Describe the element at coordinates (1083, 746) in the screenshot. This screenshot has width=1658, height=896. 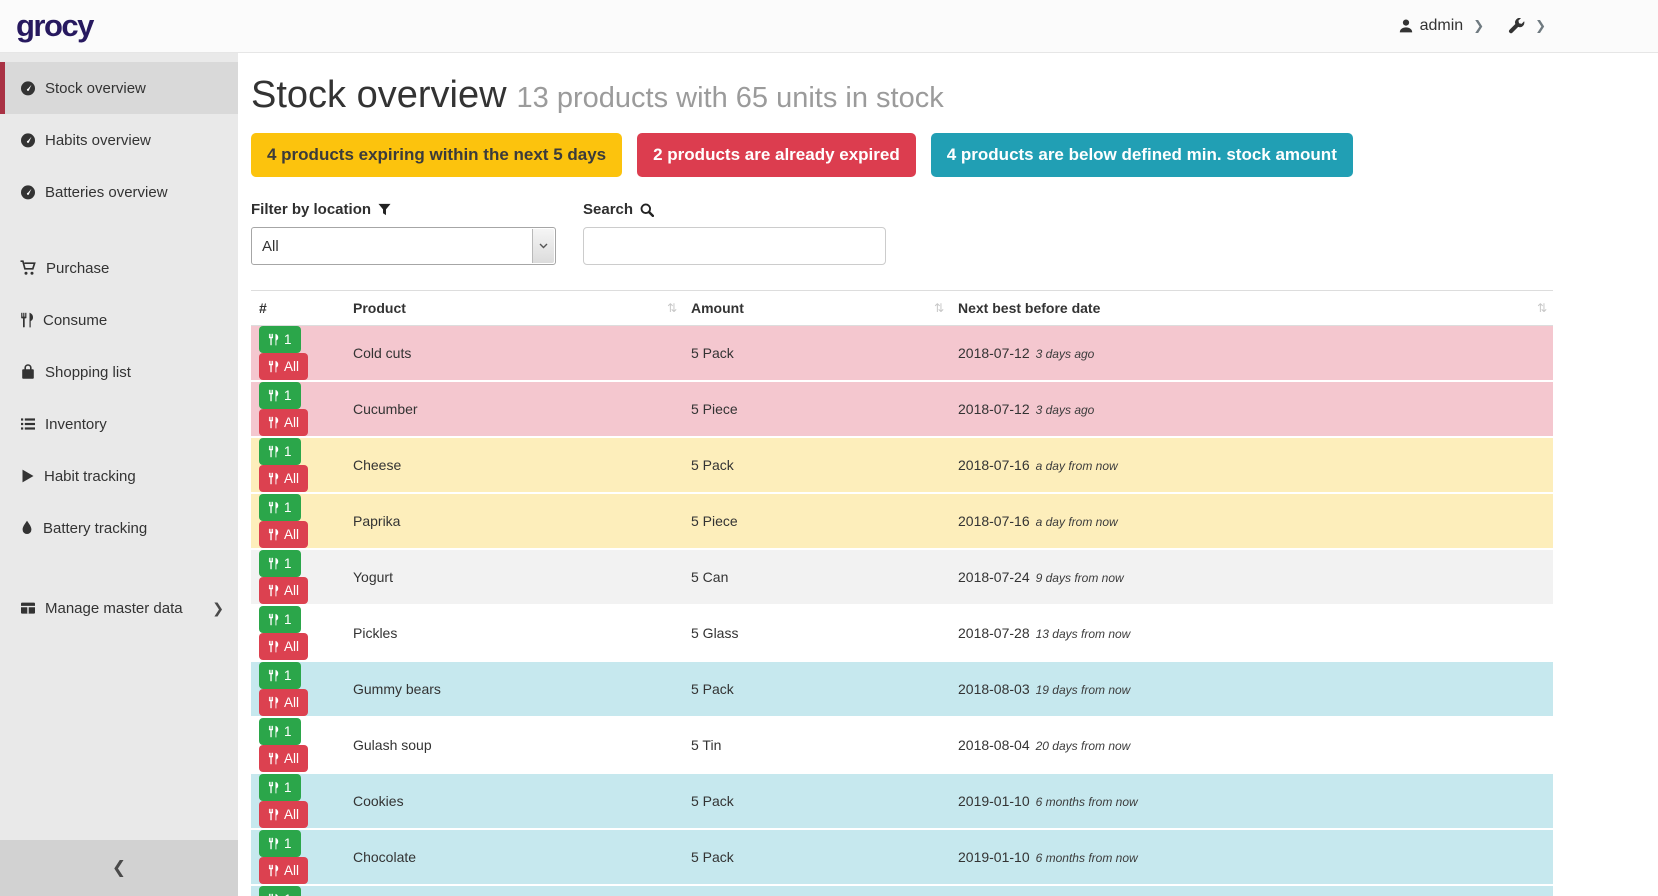
I see `best-before-relative: 20 days from now` at that location.